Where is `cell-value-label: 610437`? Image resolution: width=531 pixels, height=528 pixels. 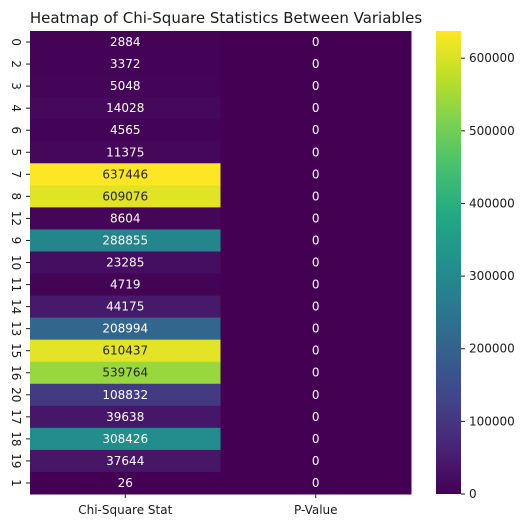 cell-value-label: 610437 is located at coordinates (125, 351).